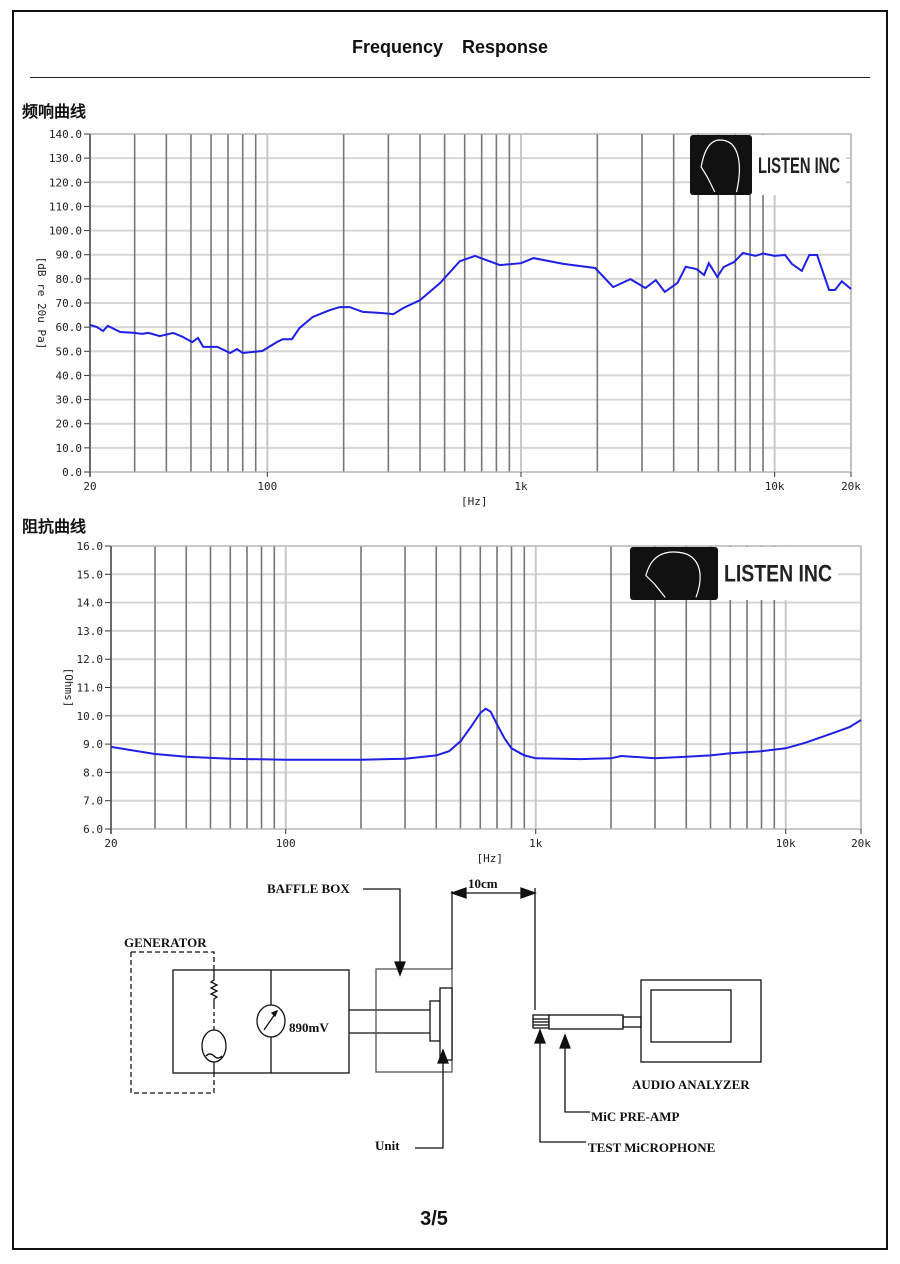 The width and height of the screenshot is (900, 1264). What do you see at coordinates (65, 231) in the screenshot?
I see `y-tick-label: 100.0` at bounding box center [65, 231].